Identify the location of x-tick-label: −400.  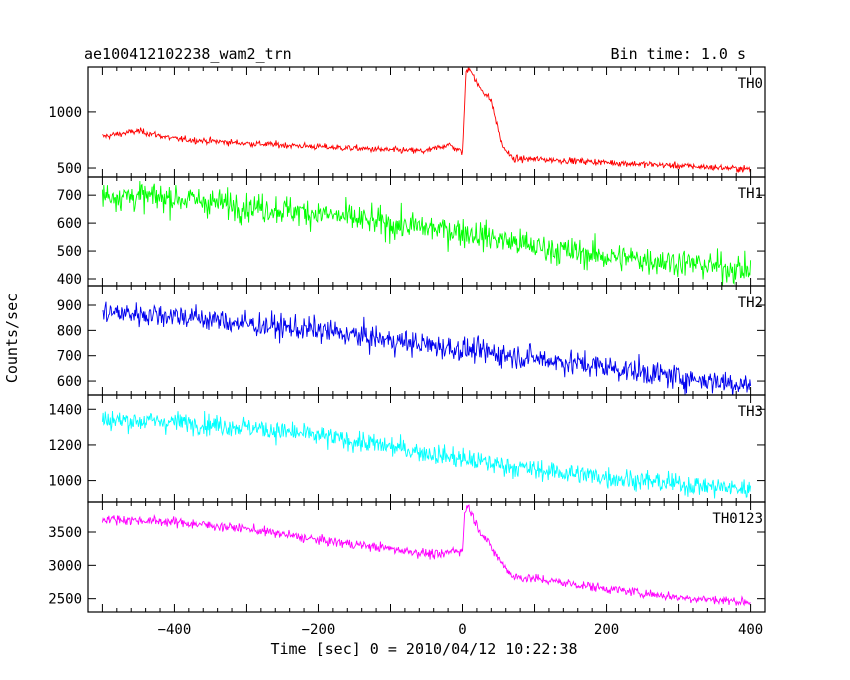
(175, 630).